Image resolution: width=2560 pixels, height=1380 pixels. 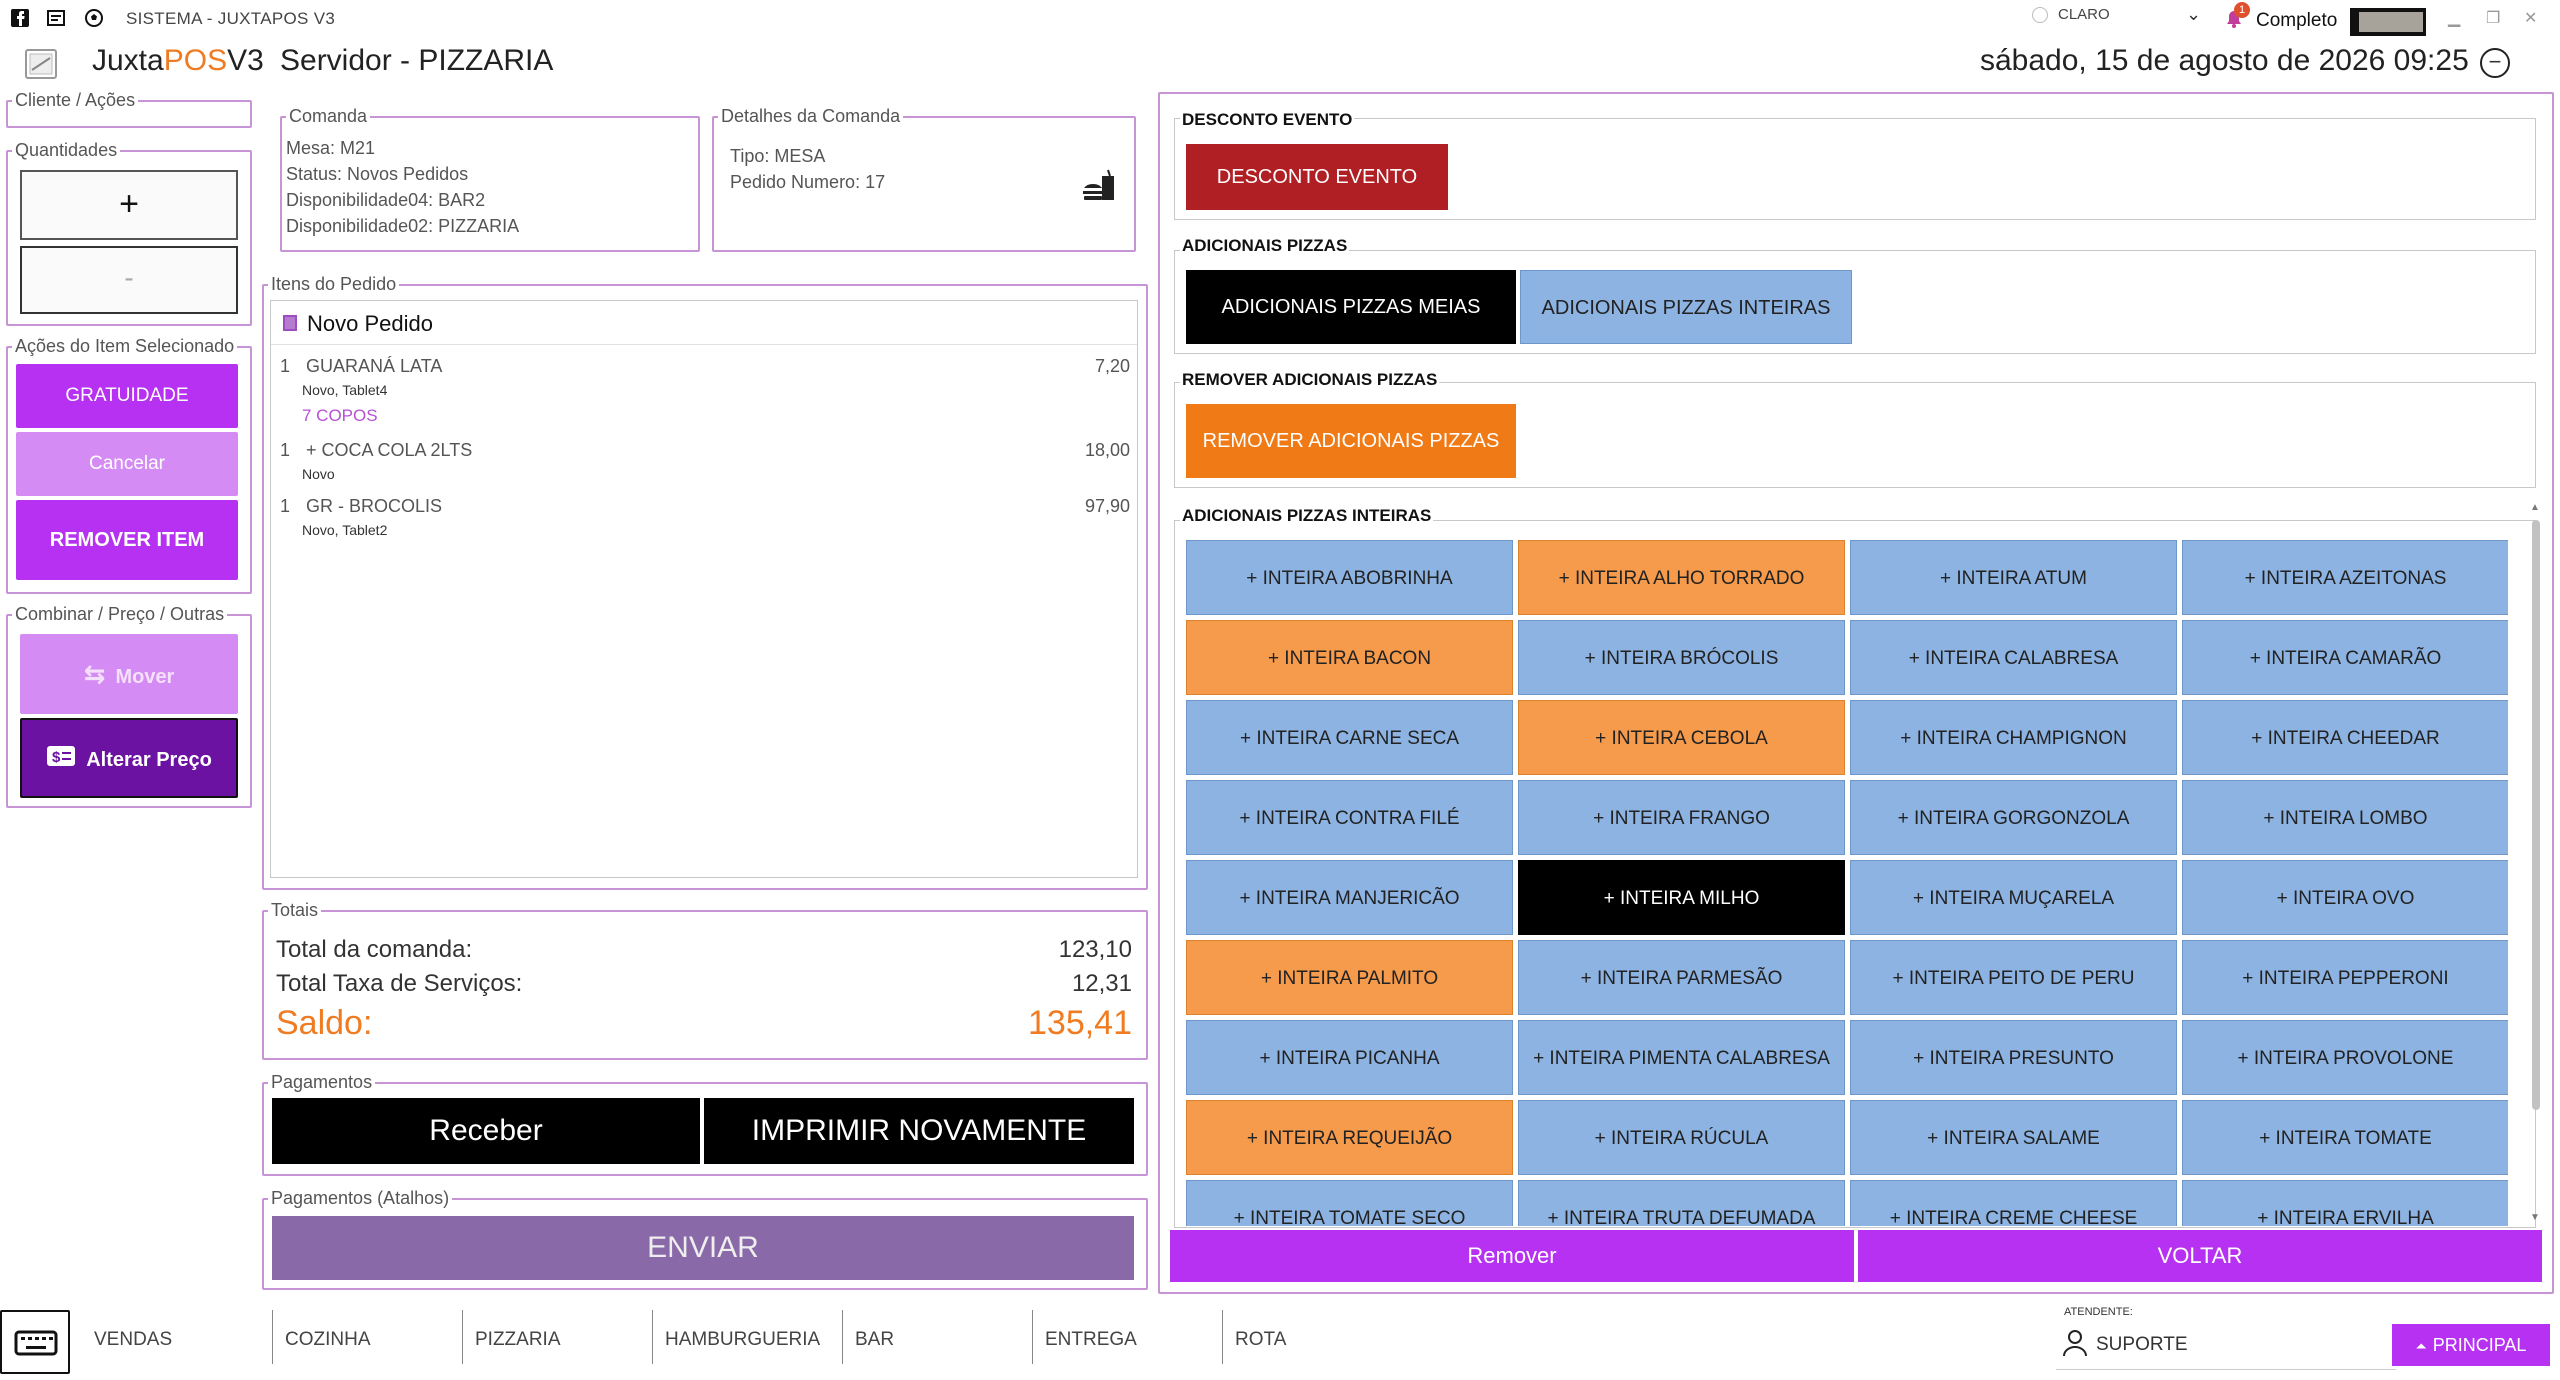 I want to click on comanda-group: Comanda, so click(x=490, y=179).